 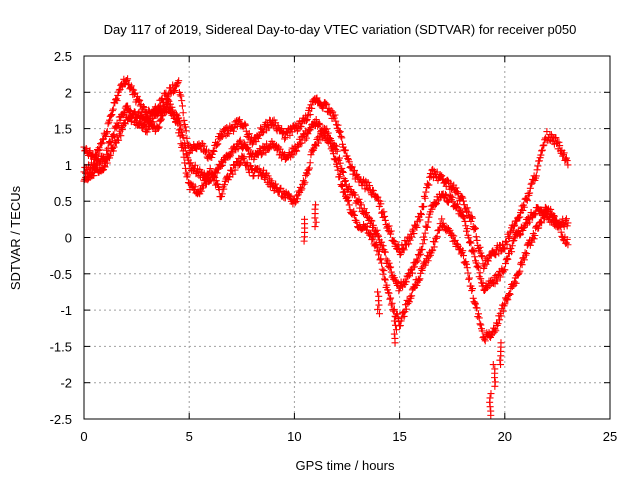 I want to click on x-tick-label: 0, so click(x=83, y=436).